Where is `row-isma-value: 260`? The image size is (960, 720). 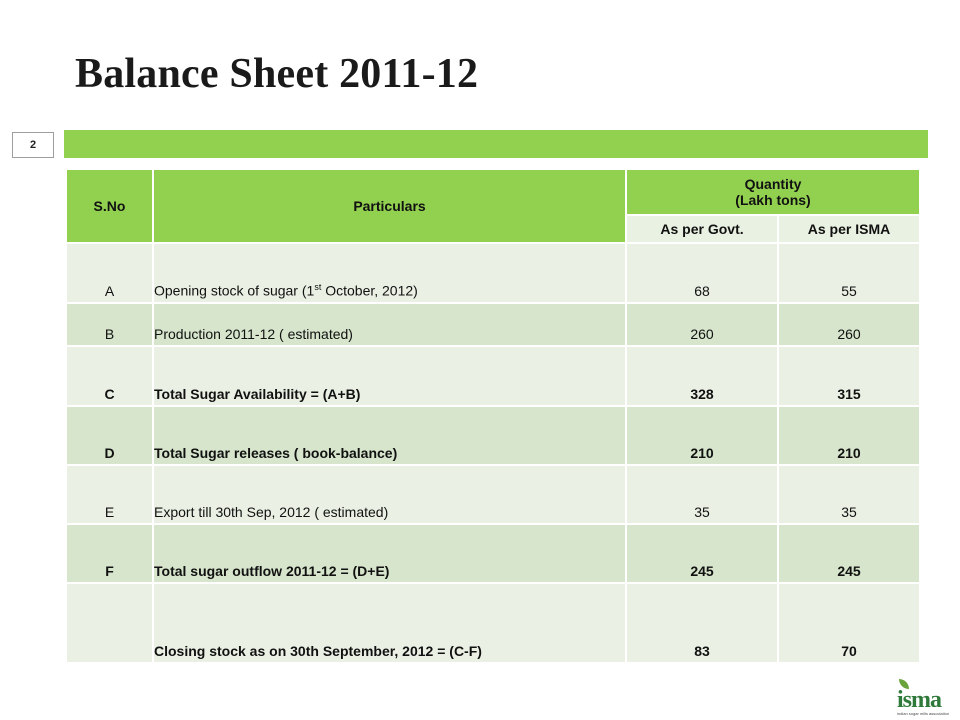 row-isma-value: 260 is located at coordinates (849, 324).